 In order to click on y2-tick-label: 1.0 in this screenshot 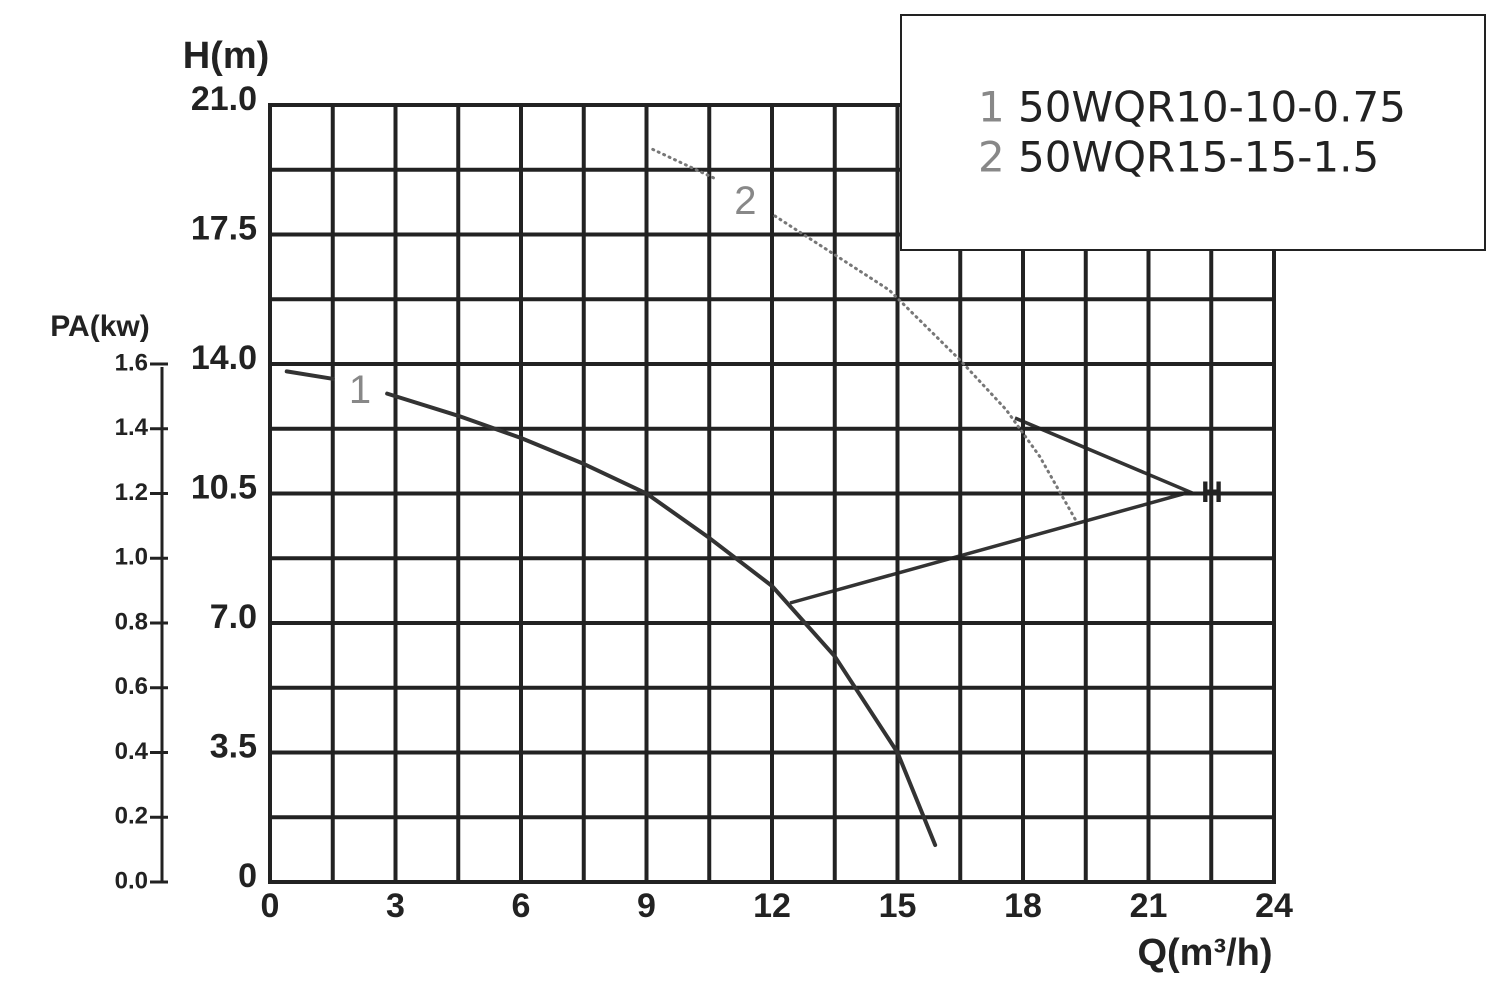, I will do `click(131, 557)`.